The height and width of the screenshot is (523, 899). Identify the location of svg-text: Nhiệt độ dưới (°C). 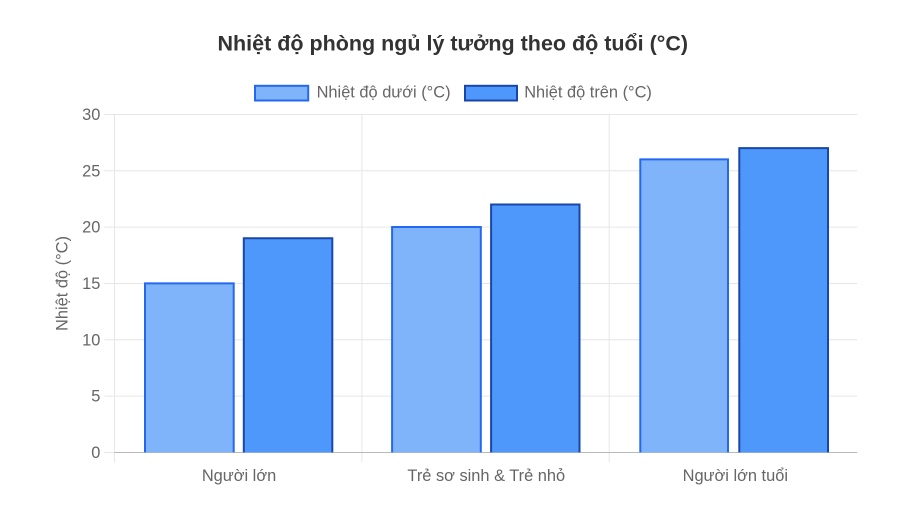
(384, 92).